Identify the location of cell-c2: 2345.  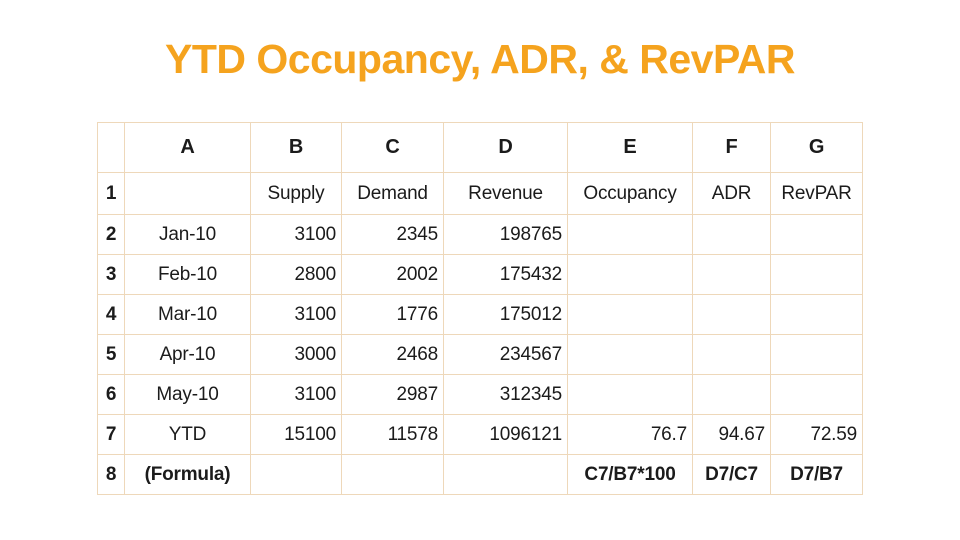
(393, 235).